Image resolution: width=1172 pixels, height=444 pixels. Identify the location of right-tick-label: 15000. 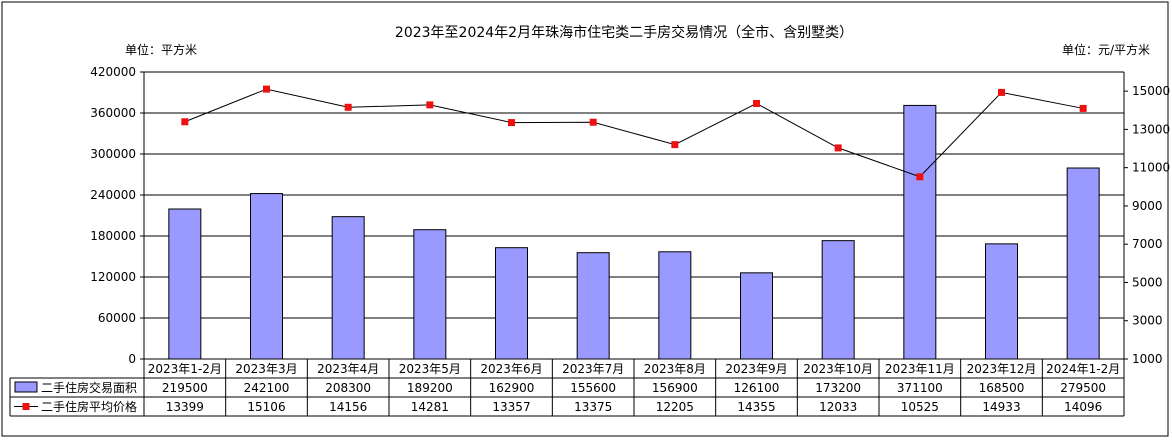
(1151, 91).